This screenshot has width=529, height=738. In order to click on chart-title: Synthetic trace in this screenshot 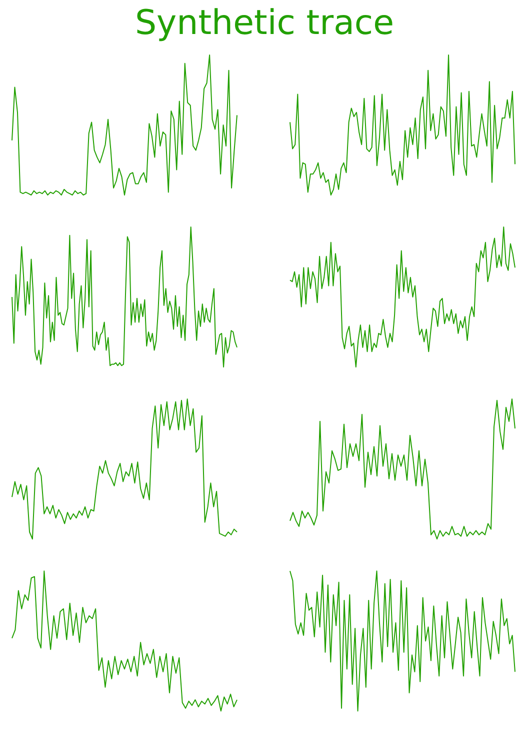, I will do `click(264, 23)`.